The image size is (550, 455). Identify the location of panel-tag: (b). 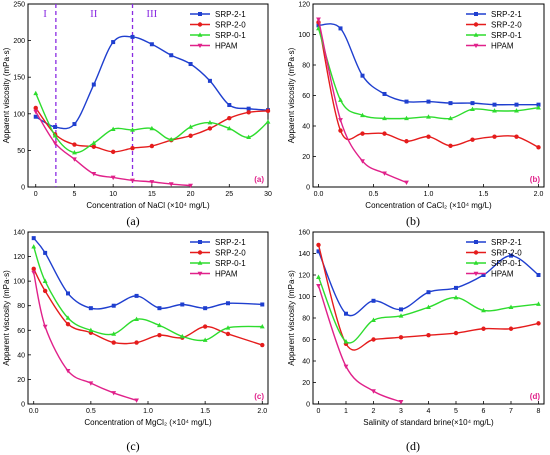
(535, 179).